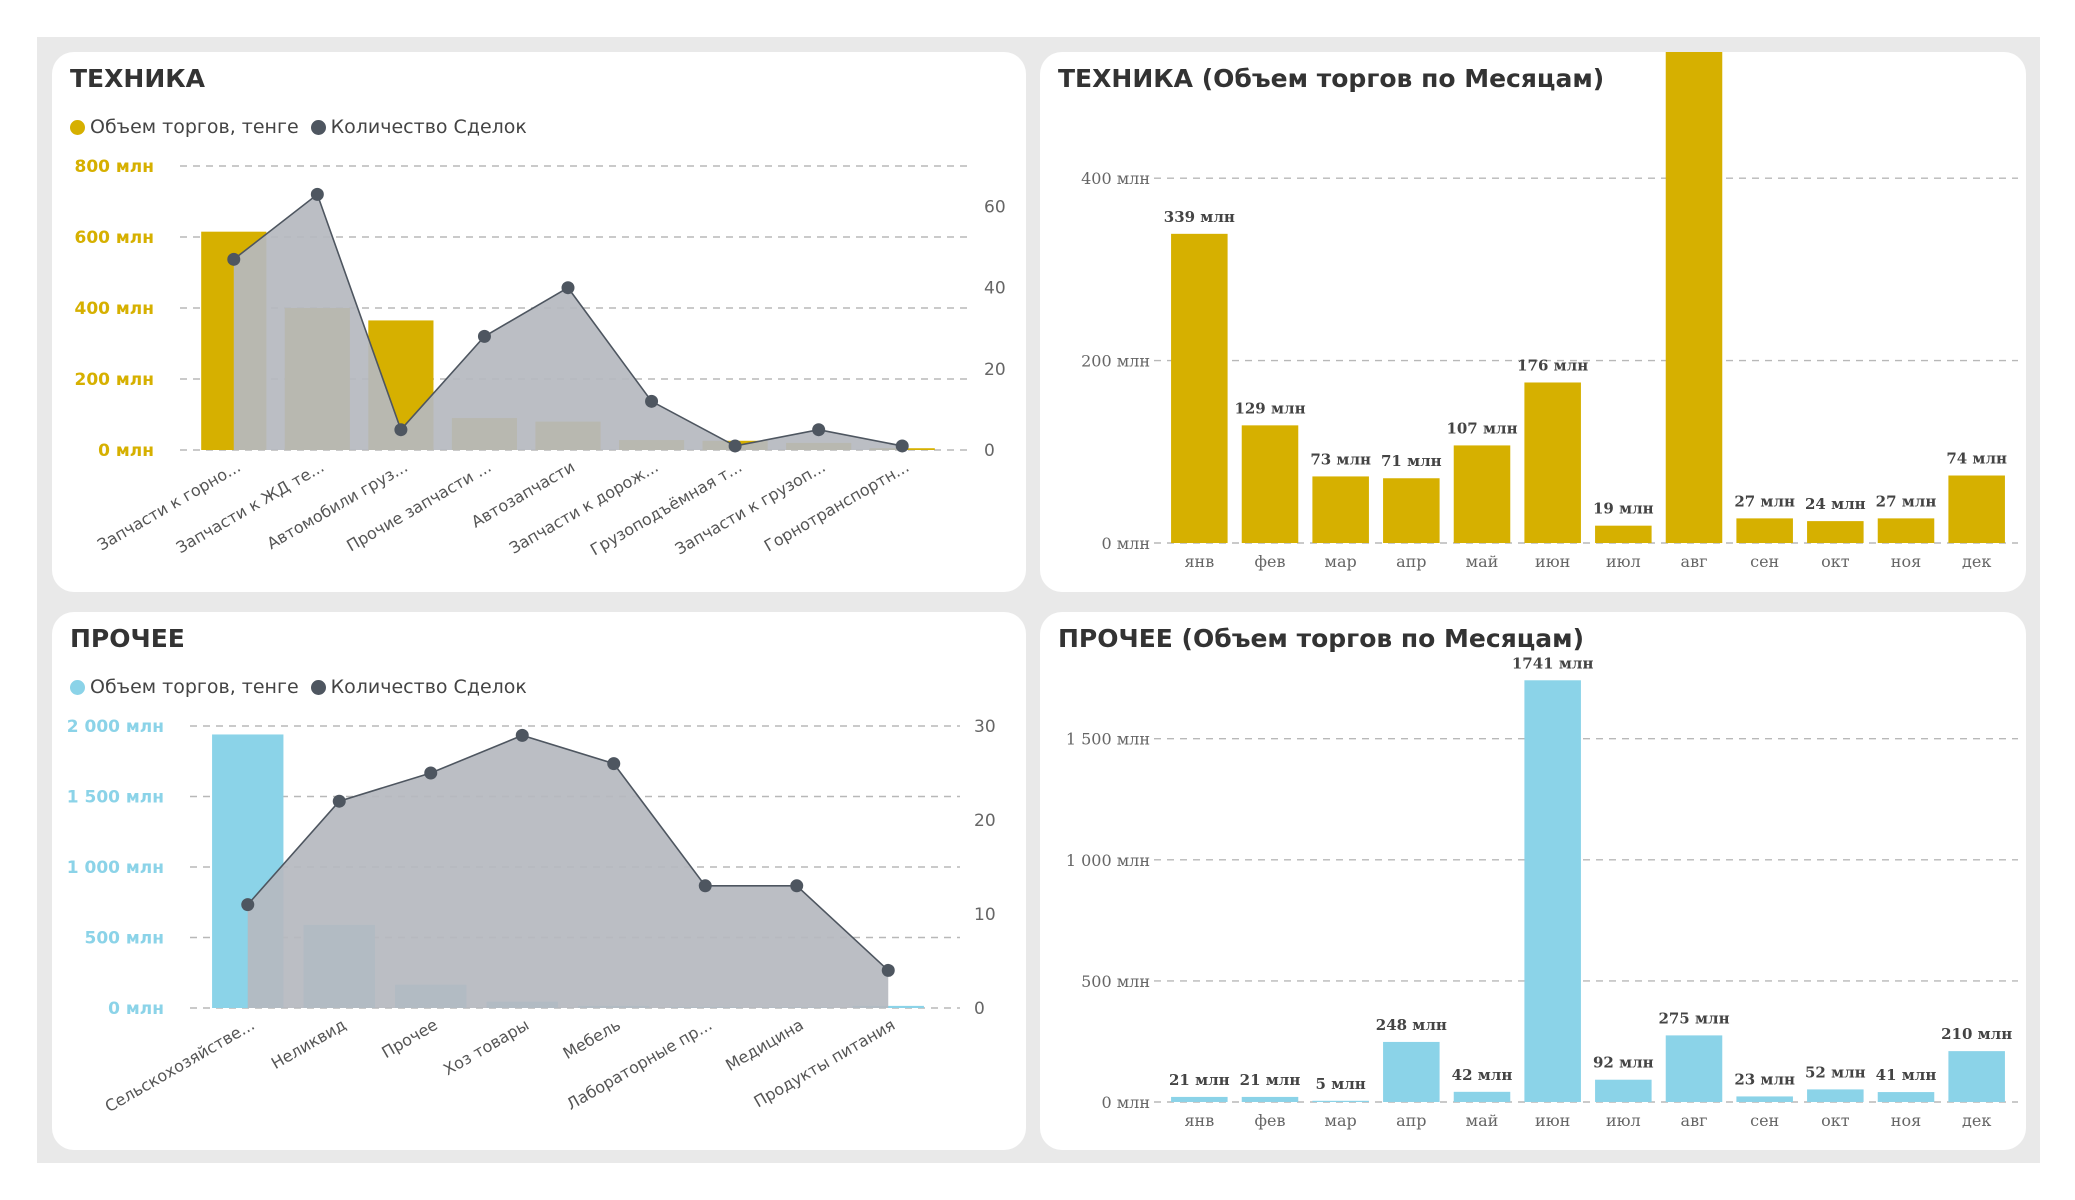 The height and width of the screenshot is (1200, 2075). I want to click on y-tick-right: 0, so click(989, 451).